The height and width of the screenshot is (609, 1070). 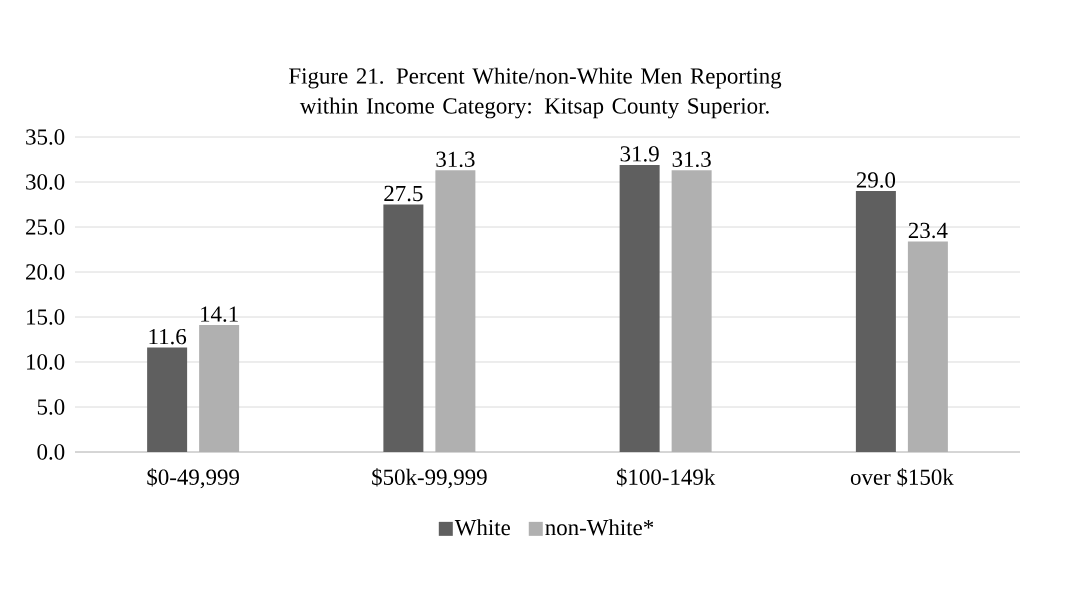 I want to click on y-tick-label: 20.0, so click(x=45, y=272).